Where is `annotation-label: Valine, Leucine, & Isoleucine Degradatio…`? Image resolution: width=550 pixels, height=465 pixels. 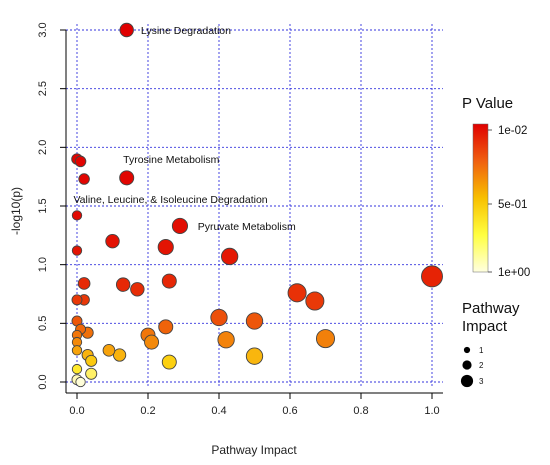
annotation-label: Valine, Leucine, & Isoleucine Degradatio… is located at coordinates (170, 200).